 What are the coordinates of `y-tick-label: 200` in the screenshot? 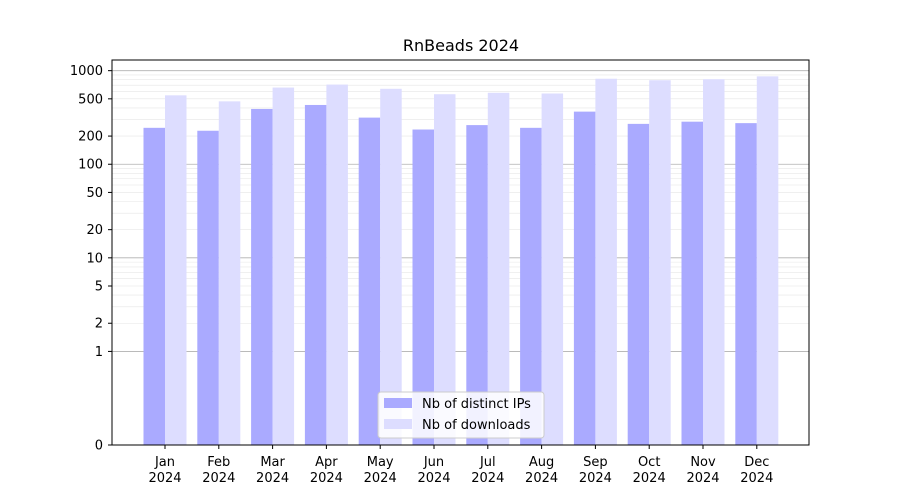 It's located at (90, 137).